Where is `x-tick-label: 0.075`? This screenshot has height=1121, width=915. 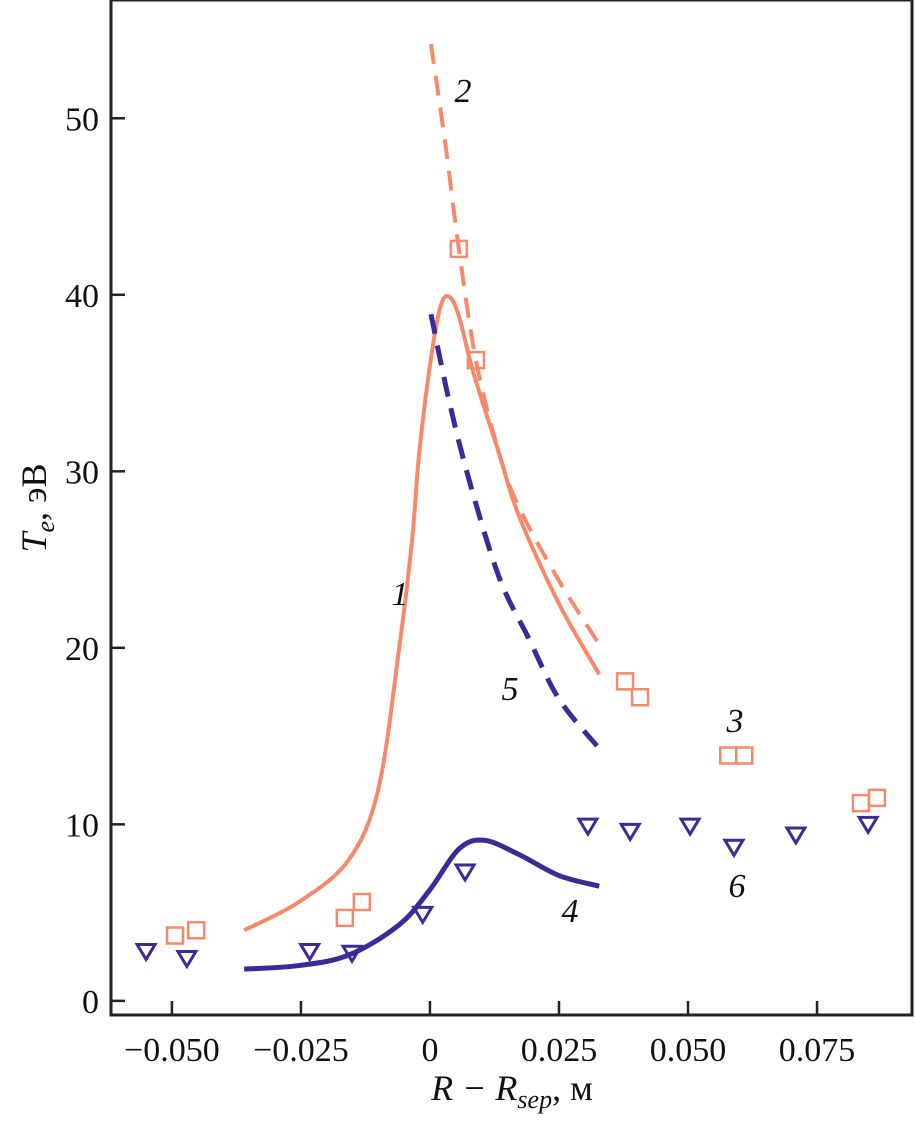 x-tick-label: 0.075 is located at coordinates (817, 1050).